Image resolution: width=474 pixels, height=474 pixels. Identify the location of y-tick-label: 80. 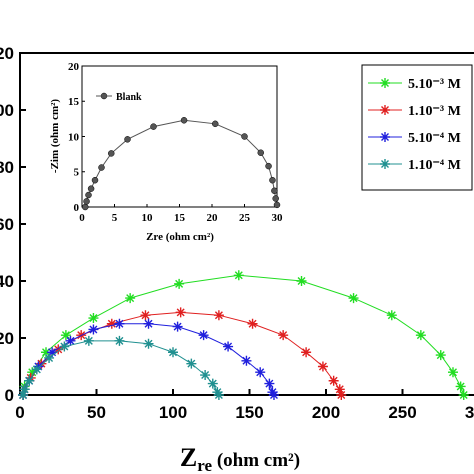
(7, 167).